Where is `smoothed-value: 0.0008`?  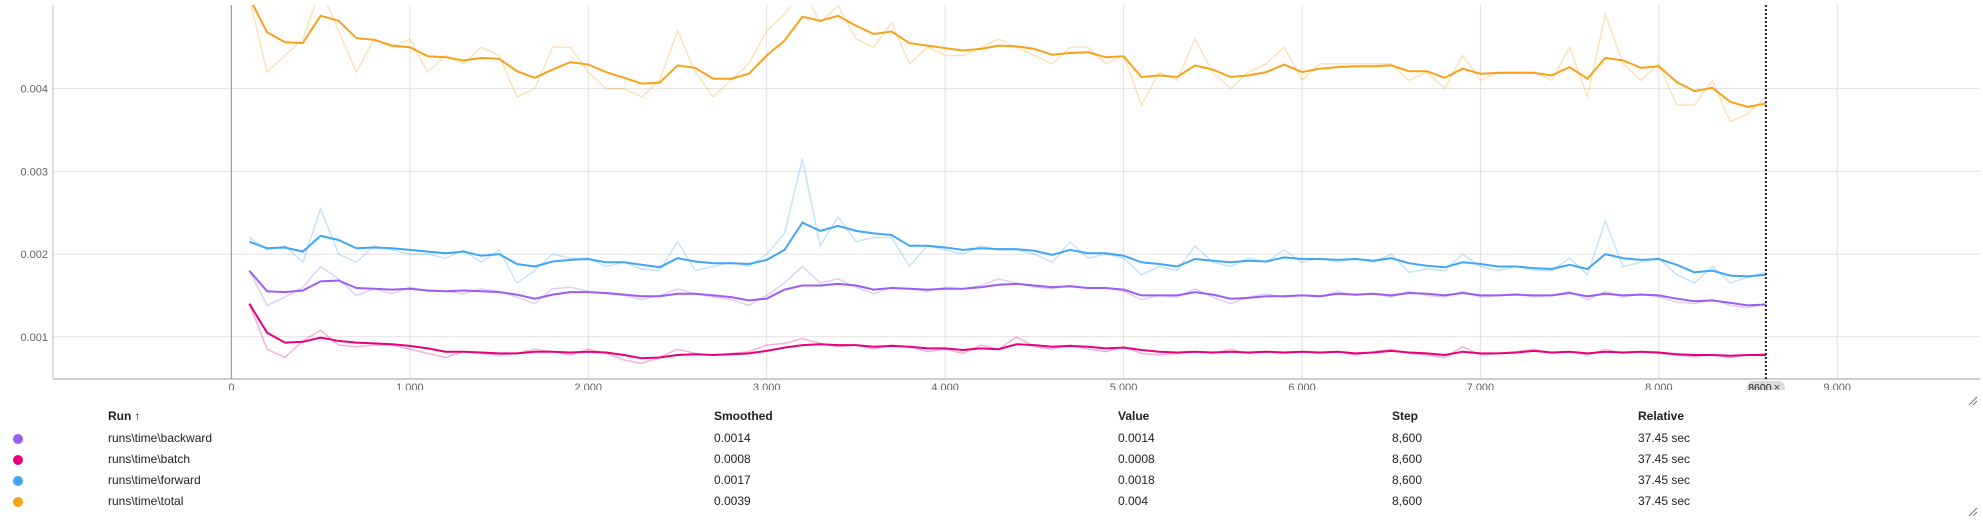
smoothed-value: 0.0008 is located at coordinates (732, 459).